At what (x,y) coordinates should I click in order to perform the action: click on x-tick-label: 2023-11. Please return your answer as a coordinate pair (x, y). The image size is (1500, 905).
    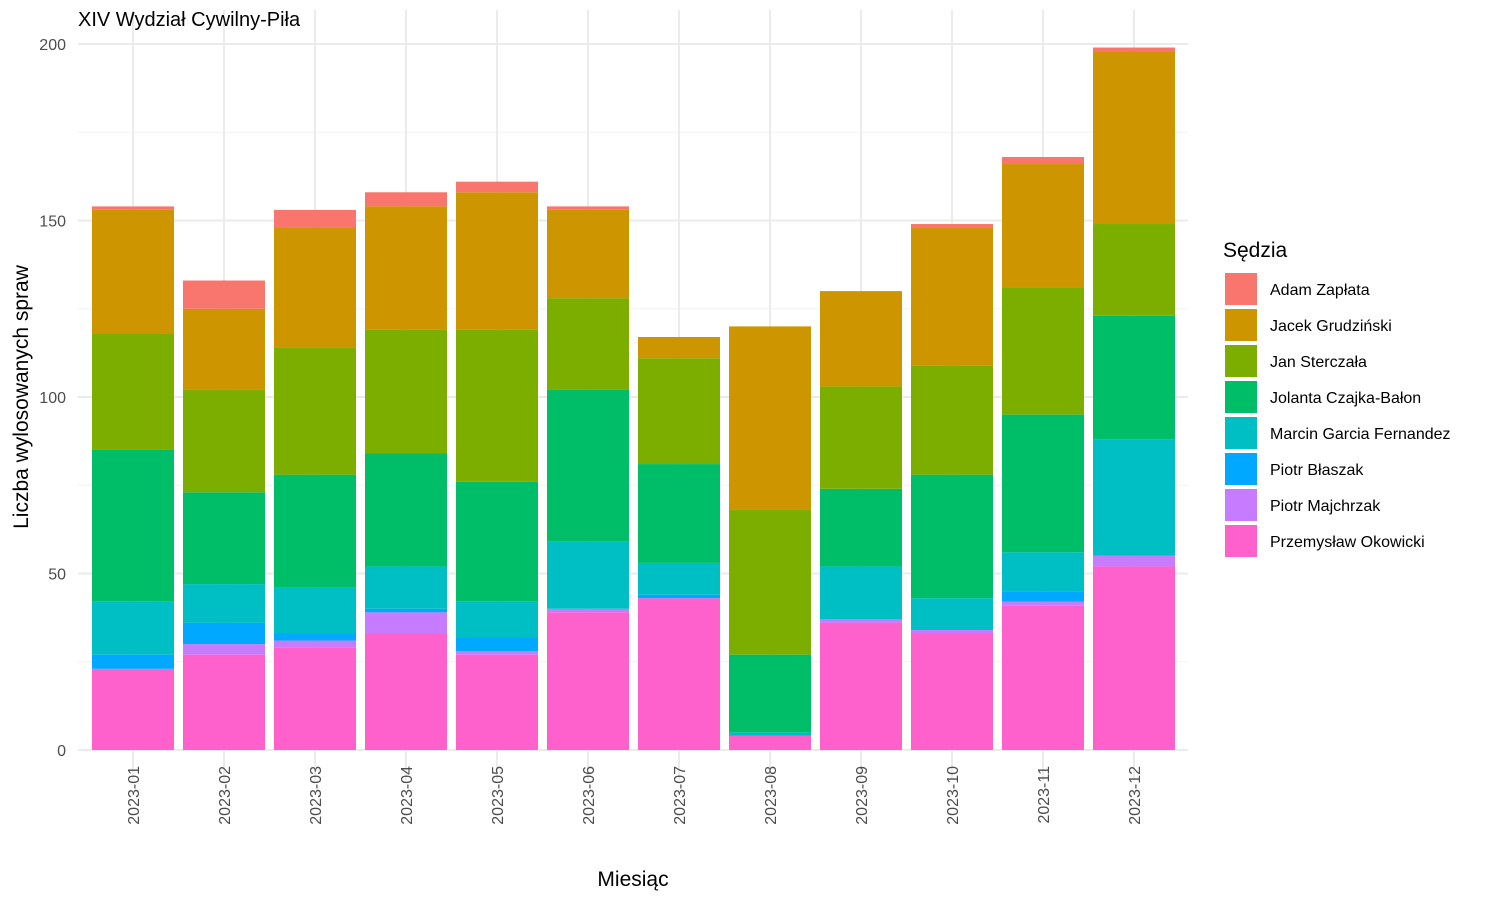
    Looking at the image, I should click on (1044, 795).